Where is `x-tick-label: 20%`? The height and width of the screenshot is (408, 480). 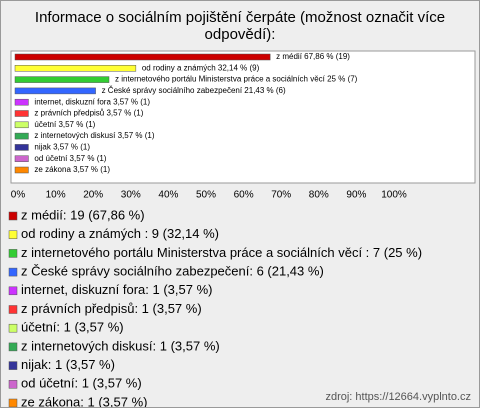
x-tick-label: 20% is located at coordinates (93, 195).